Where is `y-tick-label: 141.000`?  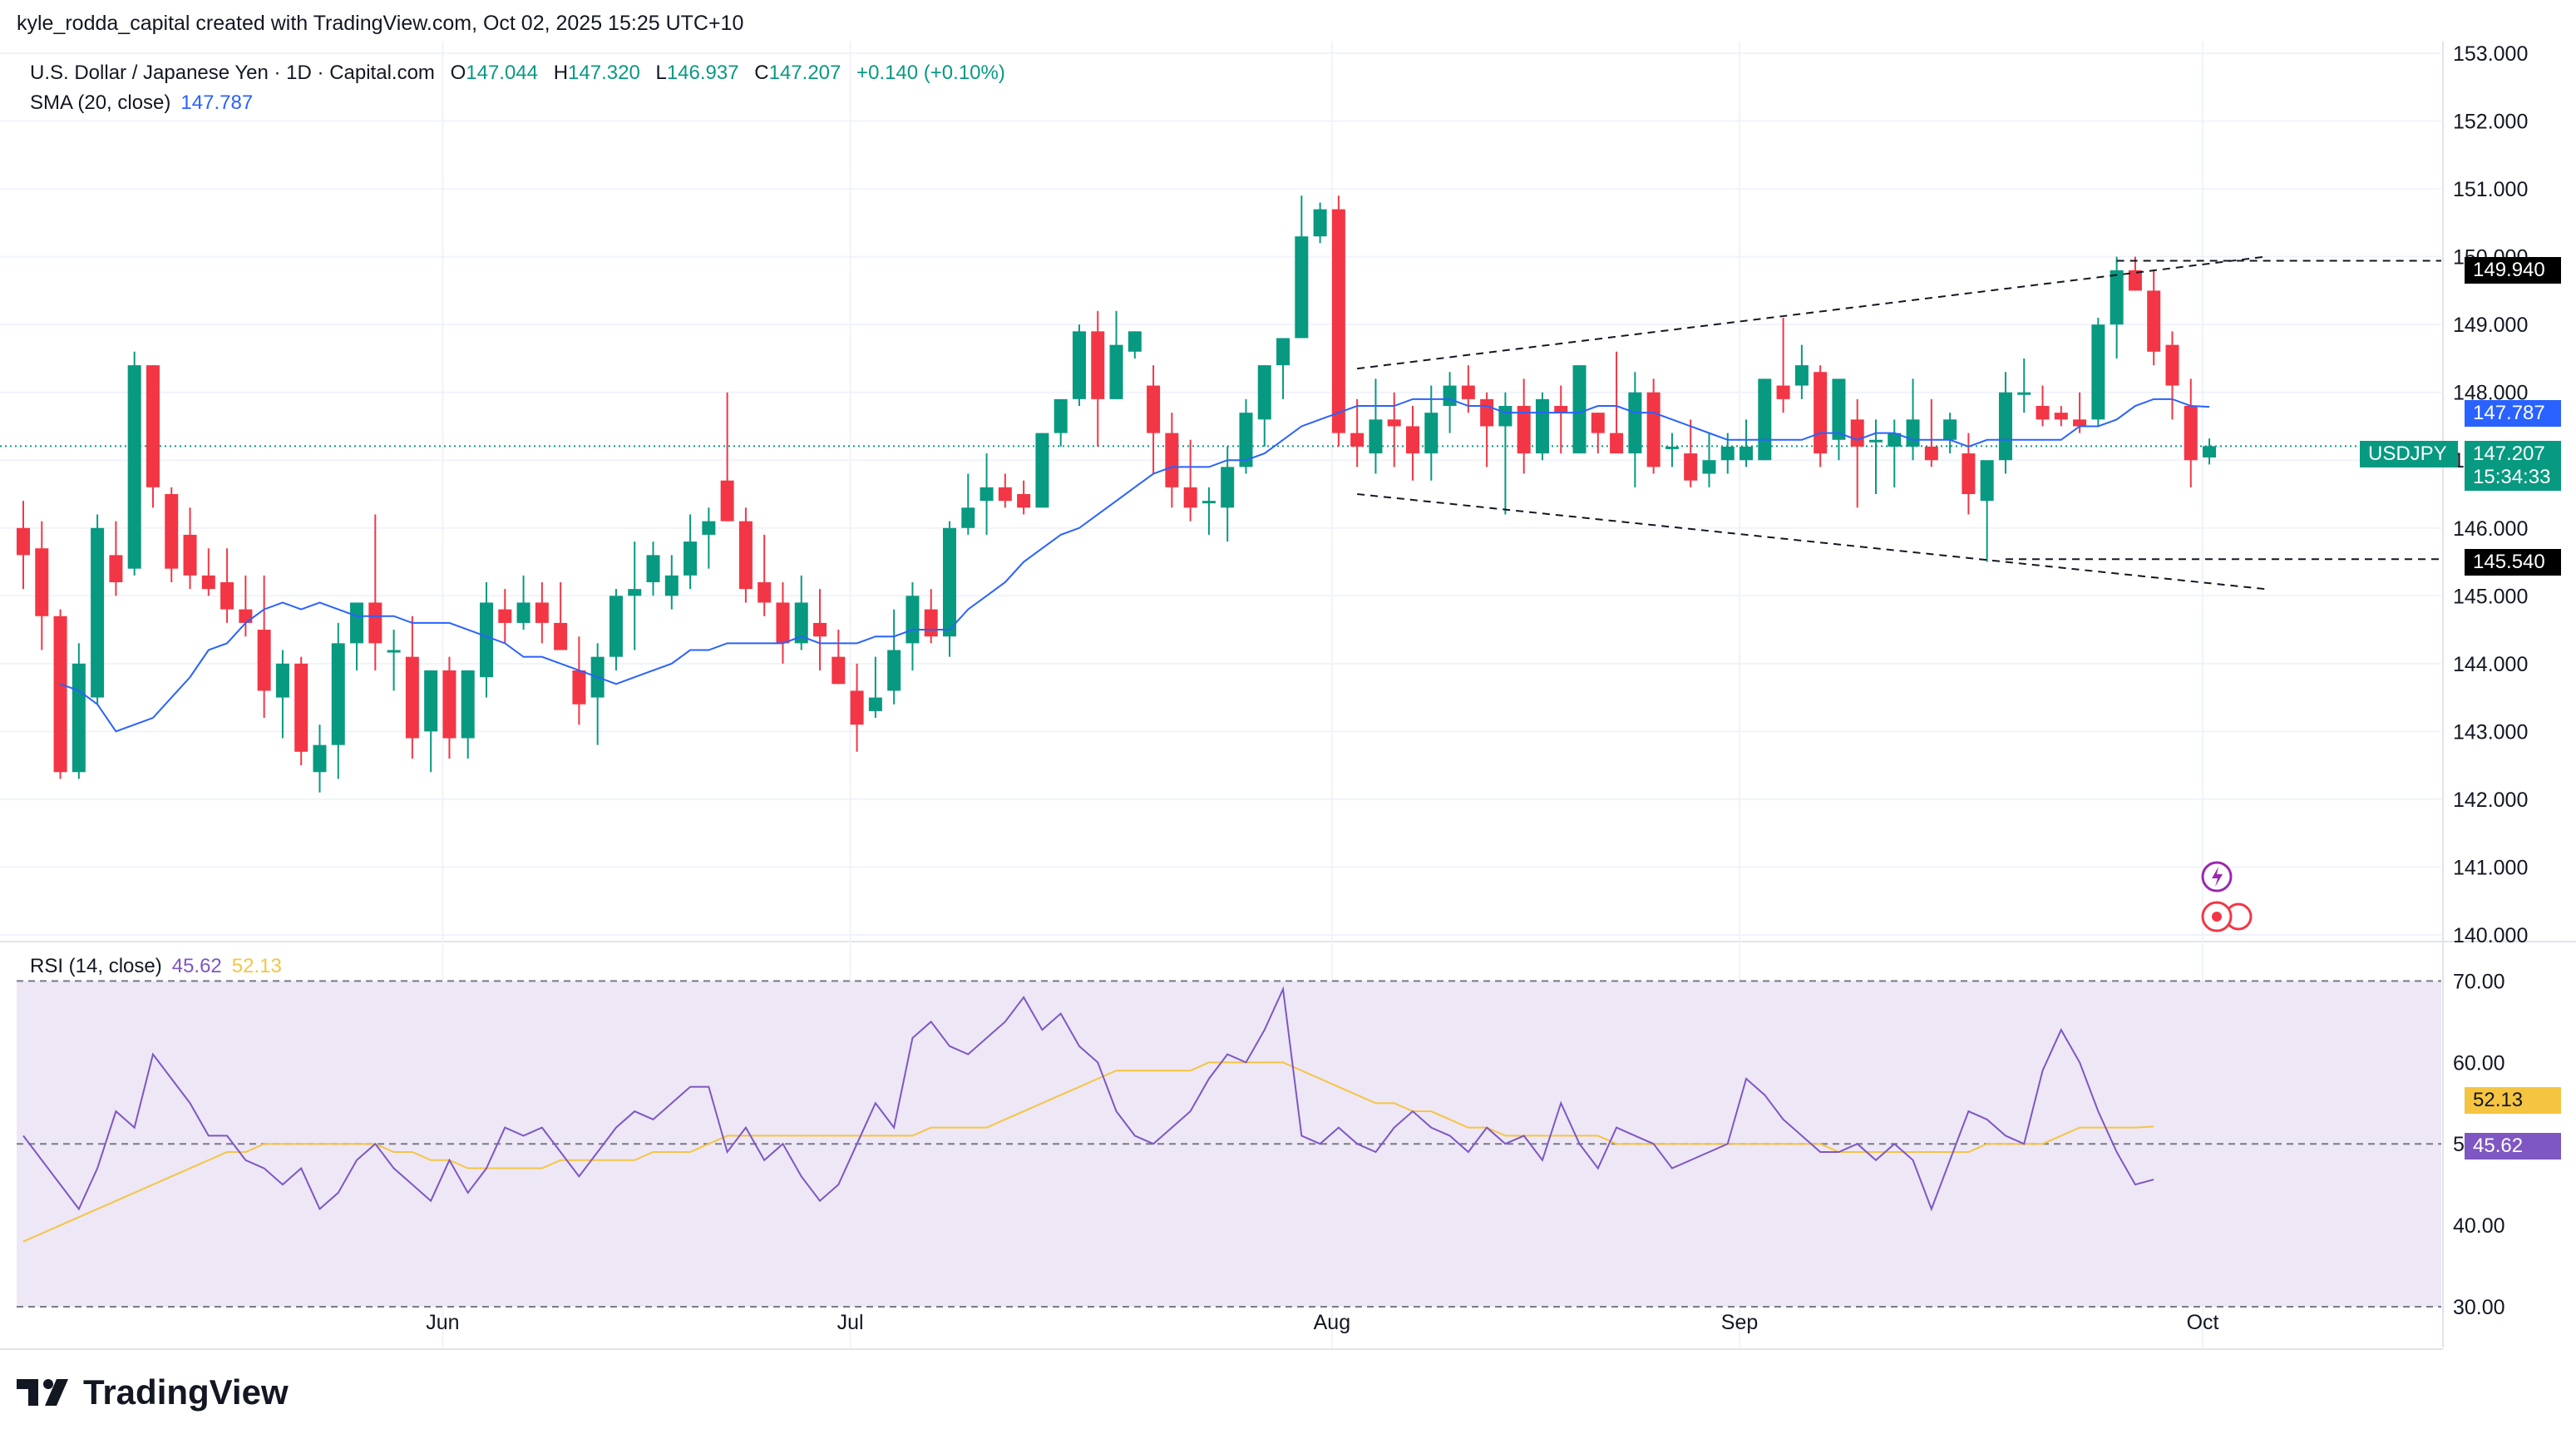 y-tick-label: 141.000 is located at coordinates (2490, 867).